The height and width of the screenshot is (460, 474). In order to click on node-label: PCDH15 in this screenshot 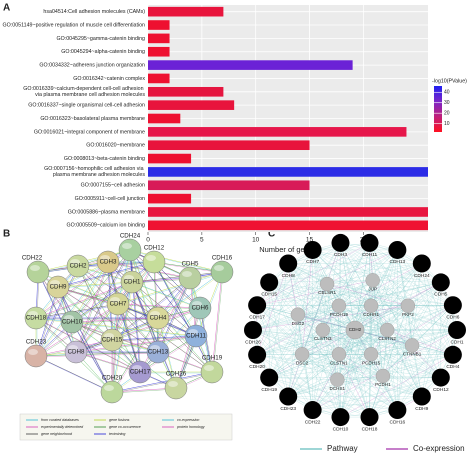, I will do `click(371, 362)`.